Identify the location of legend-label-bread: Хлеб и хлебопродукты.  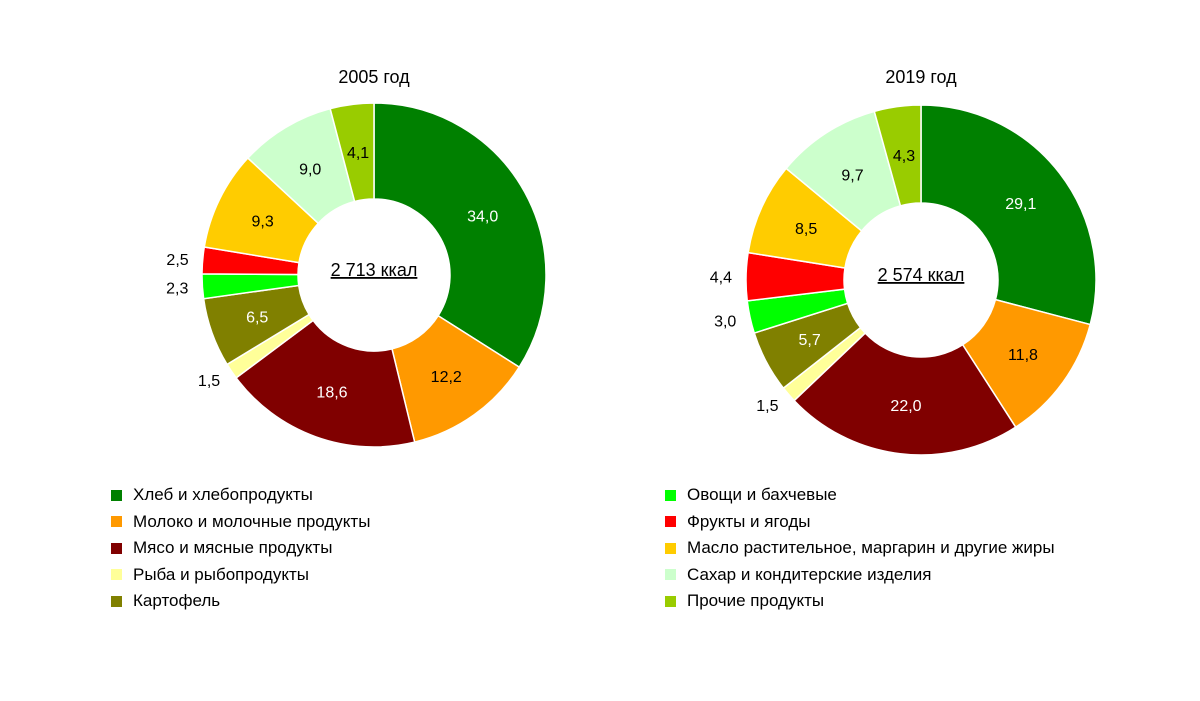
(223, 494).